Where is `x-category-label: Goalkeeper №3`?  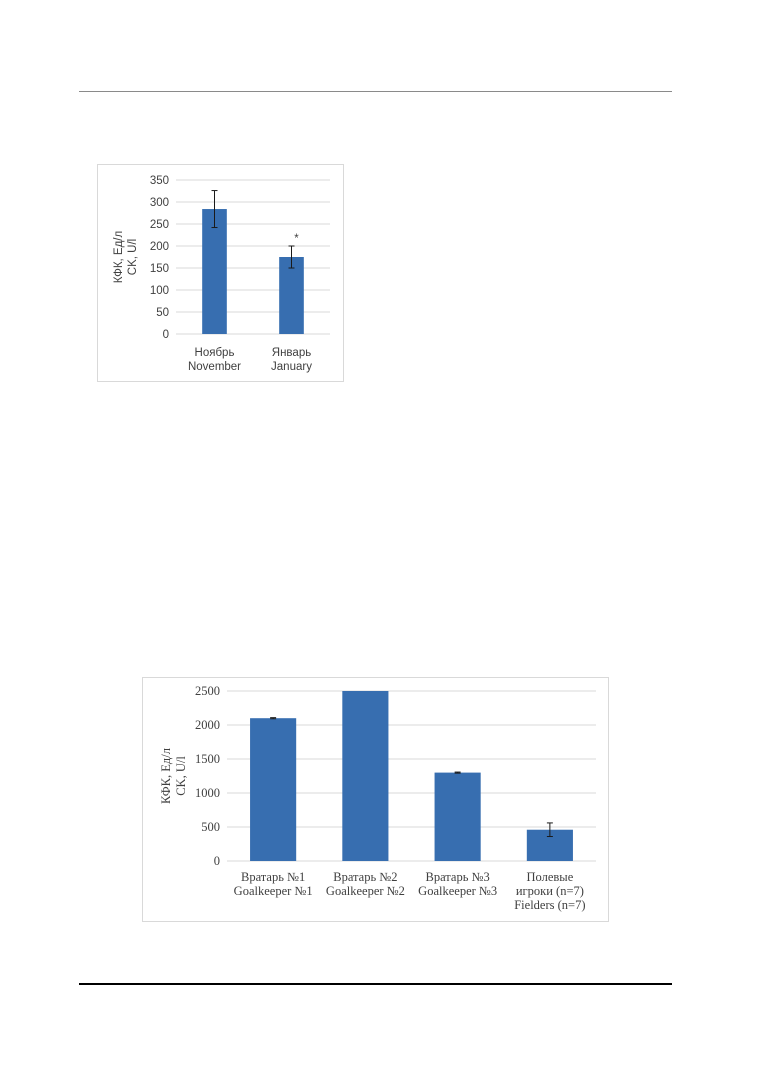
x-category-label: Goalkeeper №3 is located at coordinates (457, 891).